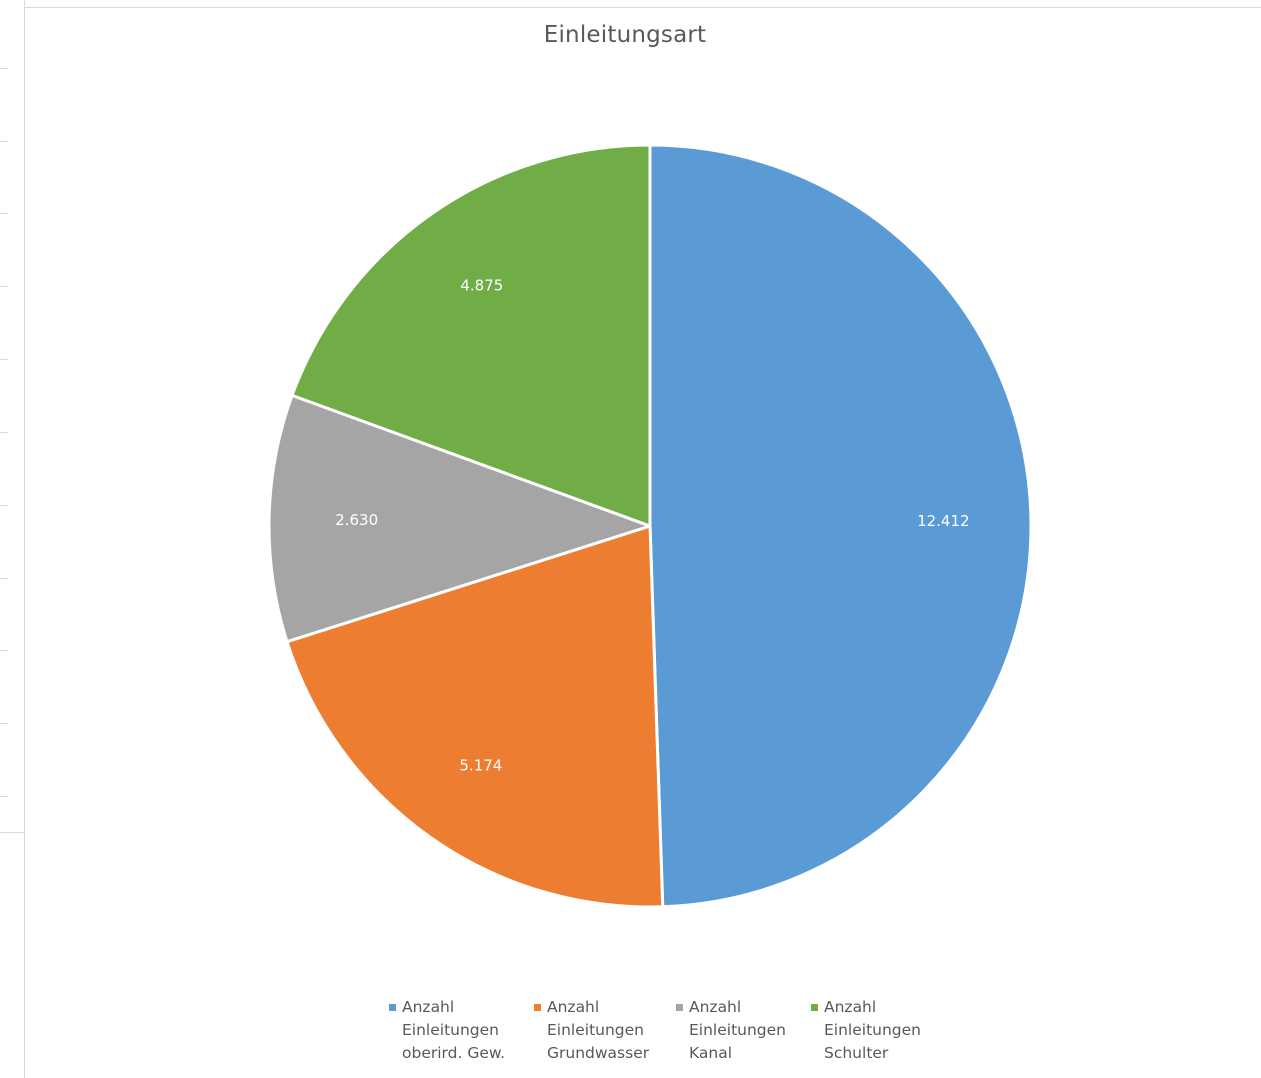  I want to click on legend-label: Anzahl Einleitungen oberird. Gew., so click(454, 1030).